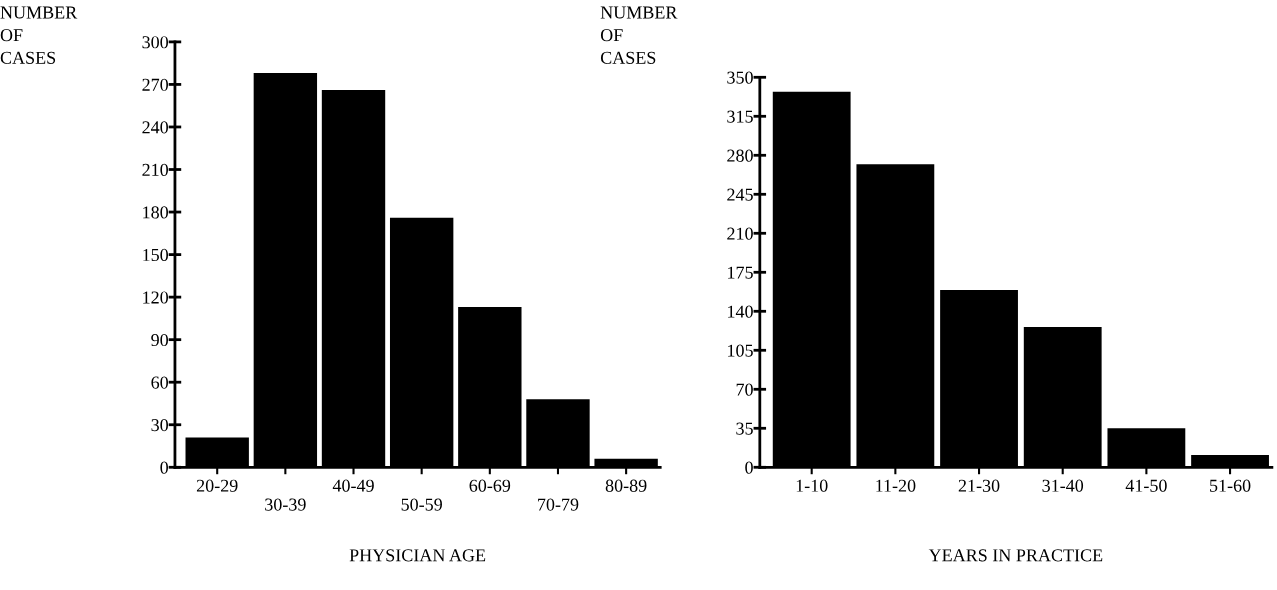 The height and width of the screenshot is (590, 1277). What do you see at coordinates (740, 116) in the screenshot?
I see `y-tick-label: 315` at bounding box center [740, 116].